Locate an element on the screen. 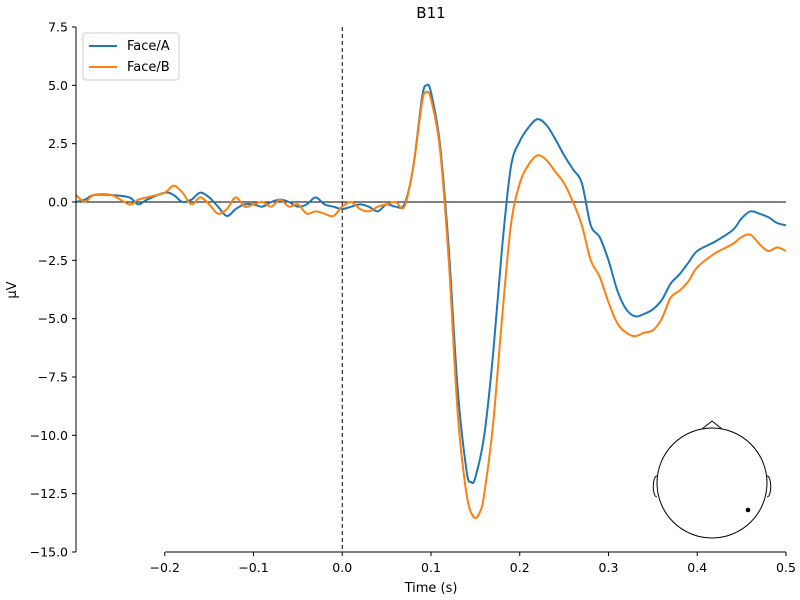  x-axis-label: Time (s) is located at coordinates (431, 588).